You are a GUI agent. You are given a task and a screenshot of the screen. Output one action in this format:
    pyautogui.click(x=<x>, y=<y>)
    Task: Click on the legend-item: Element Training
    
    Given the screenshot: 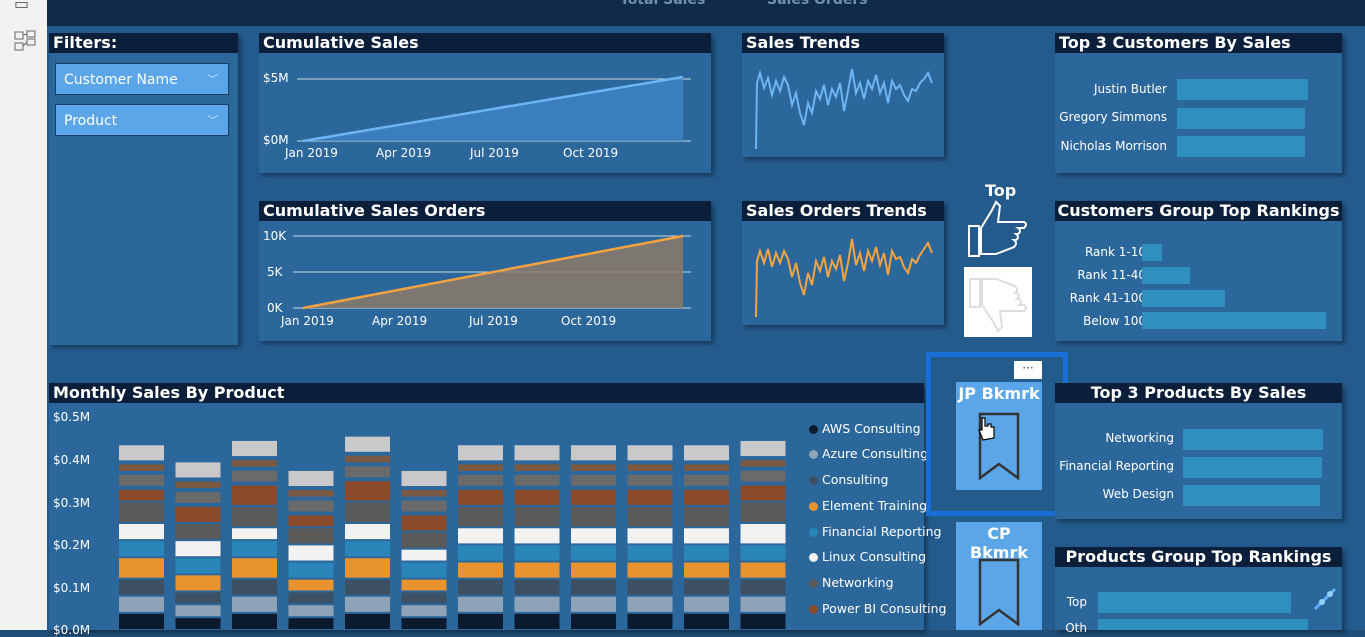 What is the action you would take?
    pyautogui.click(x=868, y=505)
    